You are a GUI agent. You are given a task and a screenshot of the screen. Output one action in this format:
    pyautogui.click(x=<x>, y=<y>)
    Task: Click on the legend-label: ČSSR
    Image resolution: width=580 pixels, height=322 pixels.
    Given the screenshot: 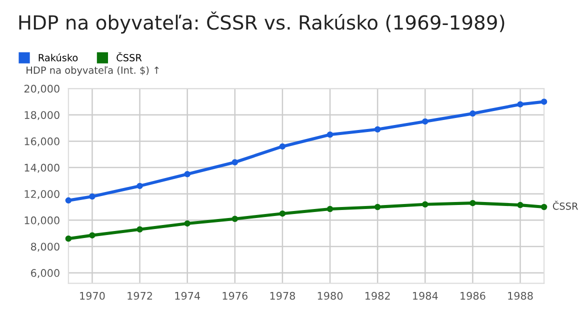 What is the action you would take?
    pyautogui.click(x=129, y=57)
    